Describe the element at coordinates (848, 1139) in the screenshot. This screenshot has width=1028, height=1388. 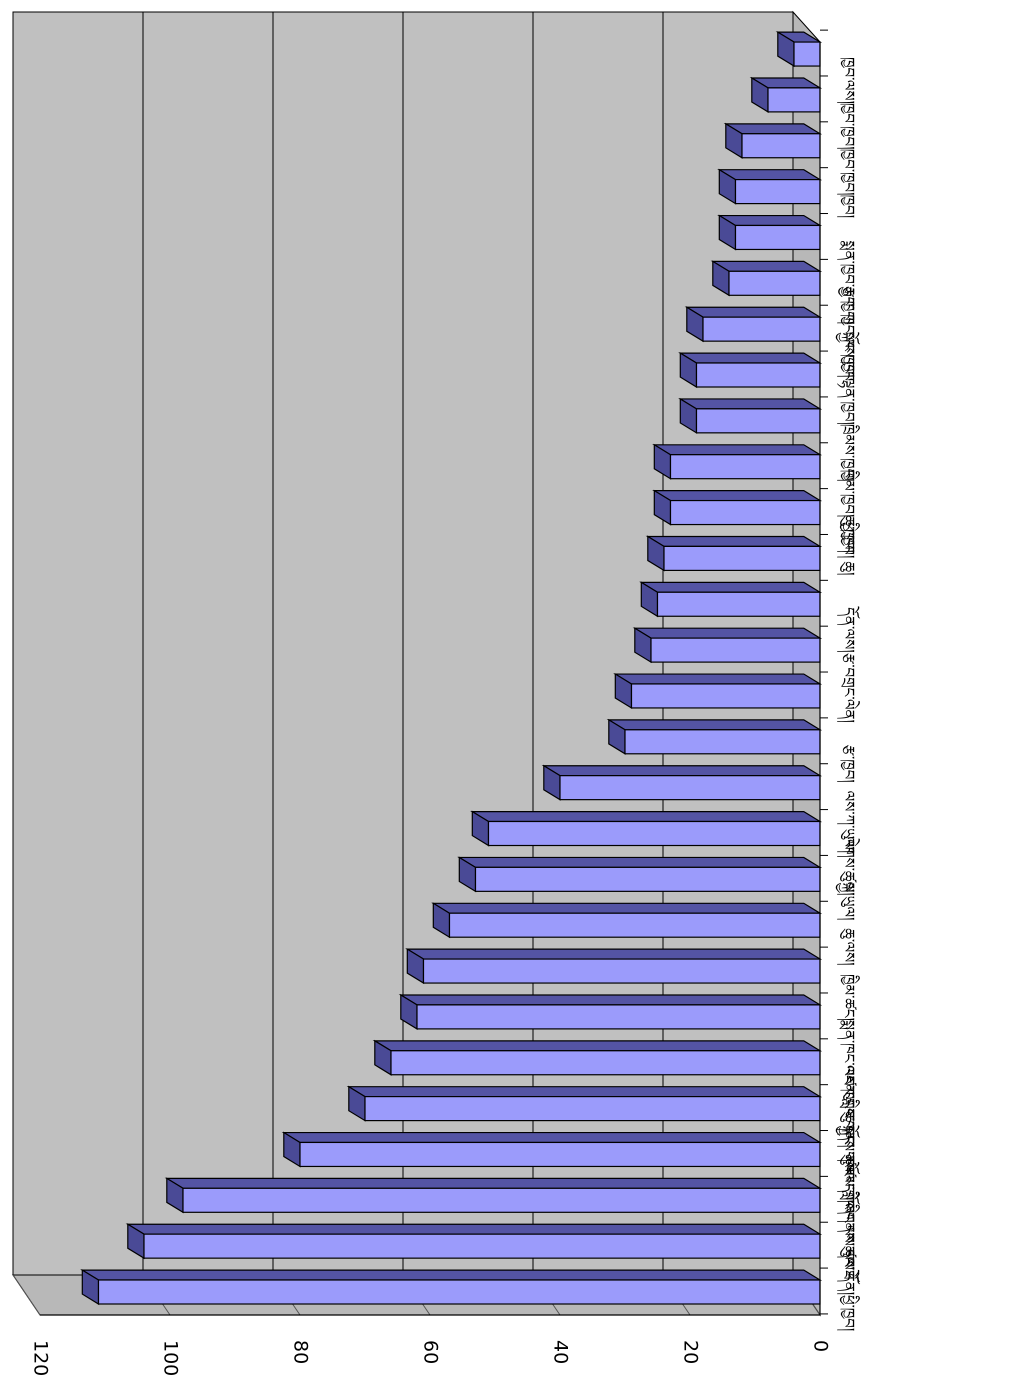
I see `category-label: འཛམ་གླིང་གནས་ཚུལ་ དགོས` at that location.